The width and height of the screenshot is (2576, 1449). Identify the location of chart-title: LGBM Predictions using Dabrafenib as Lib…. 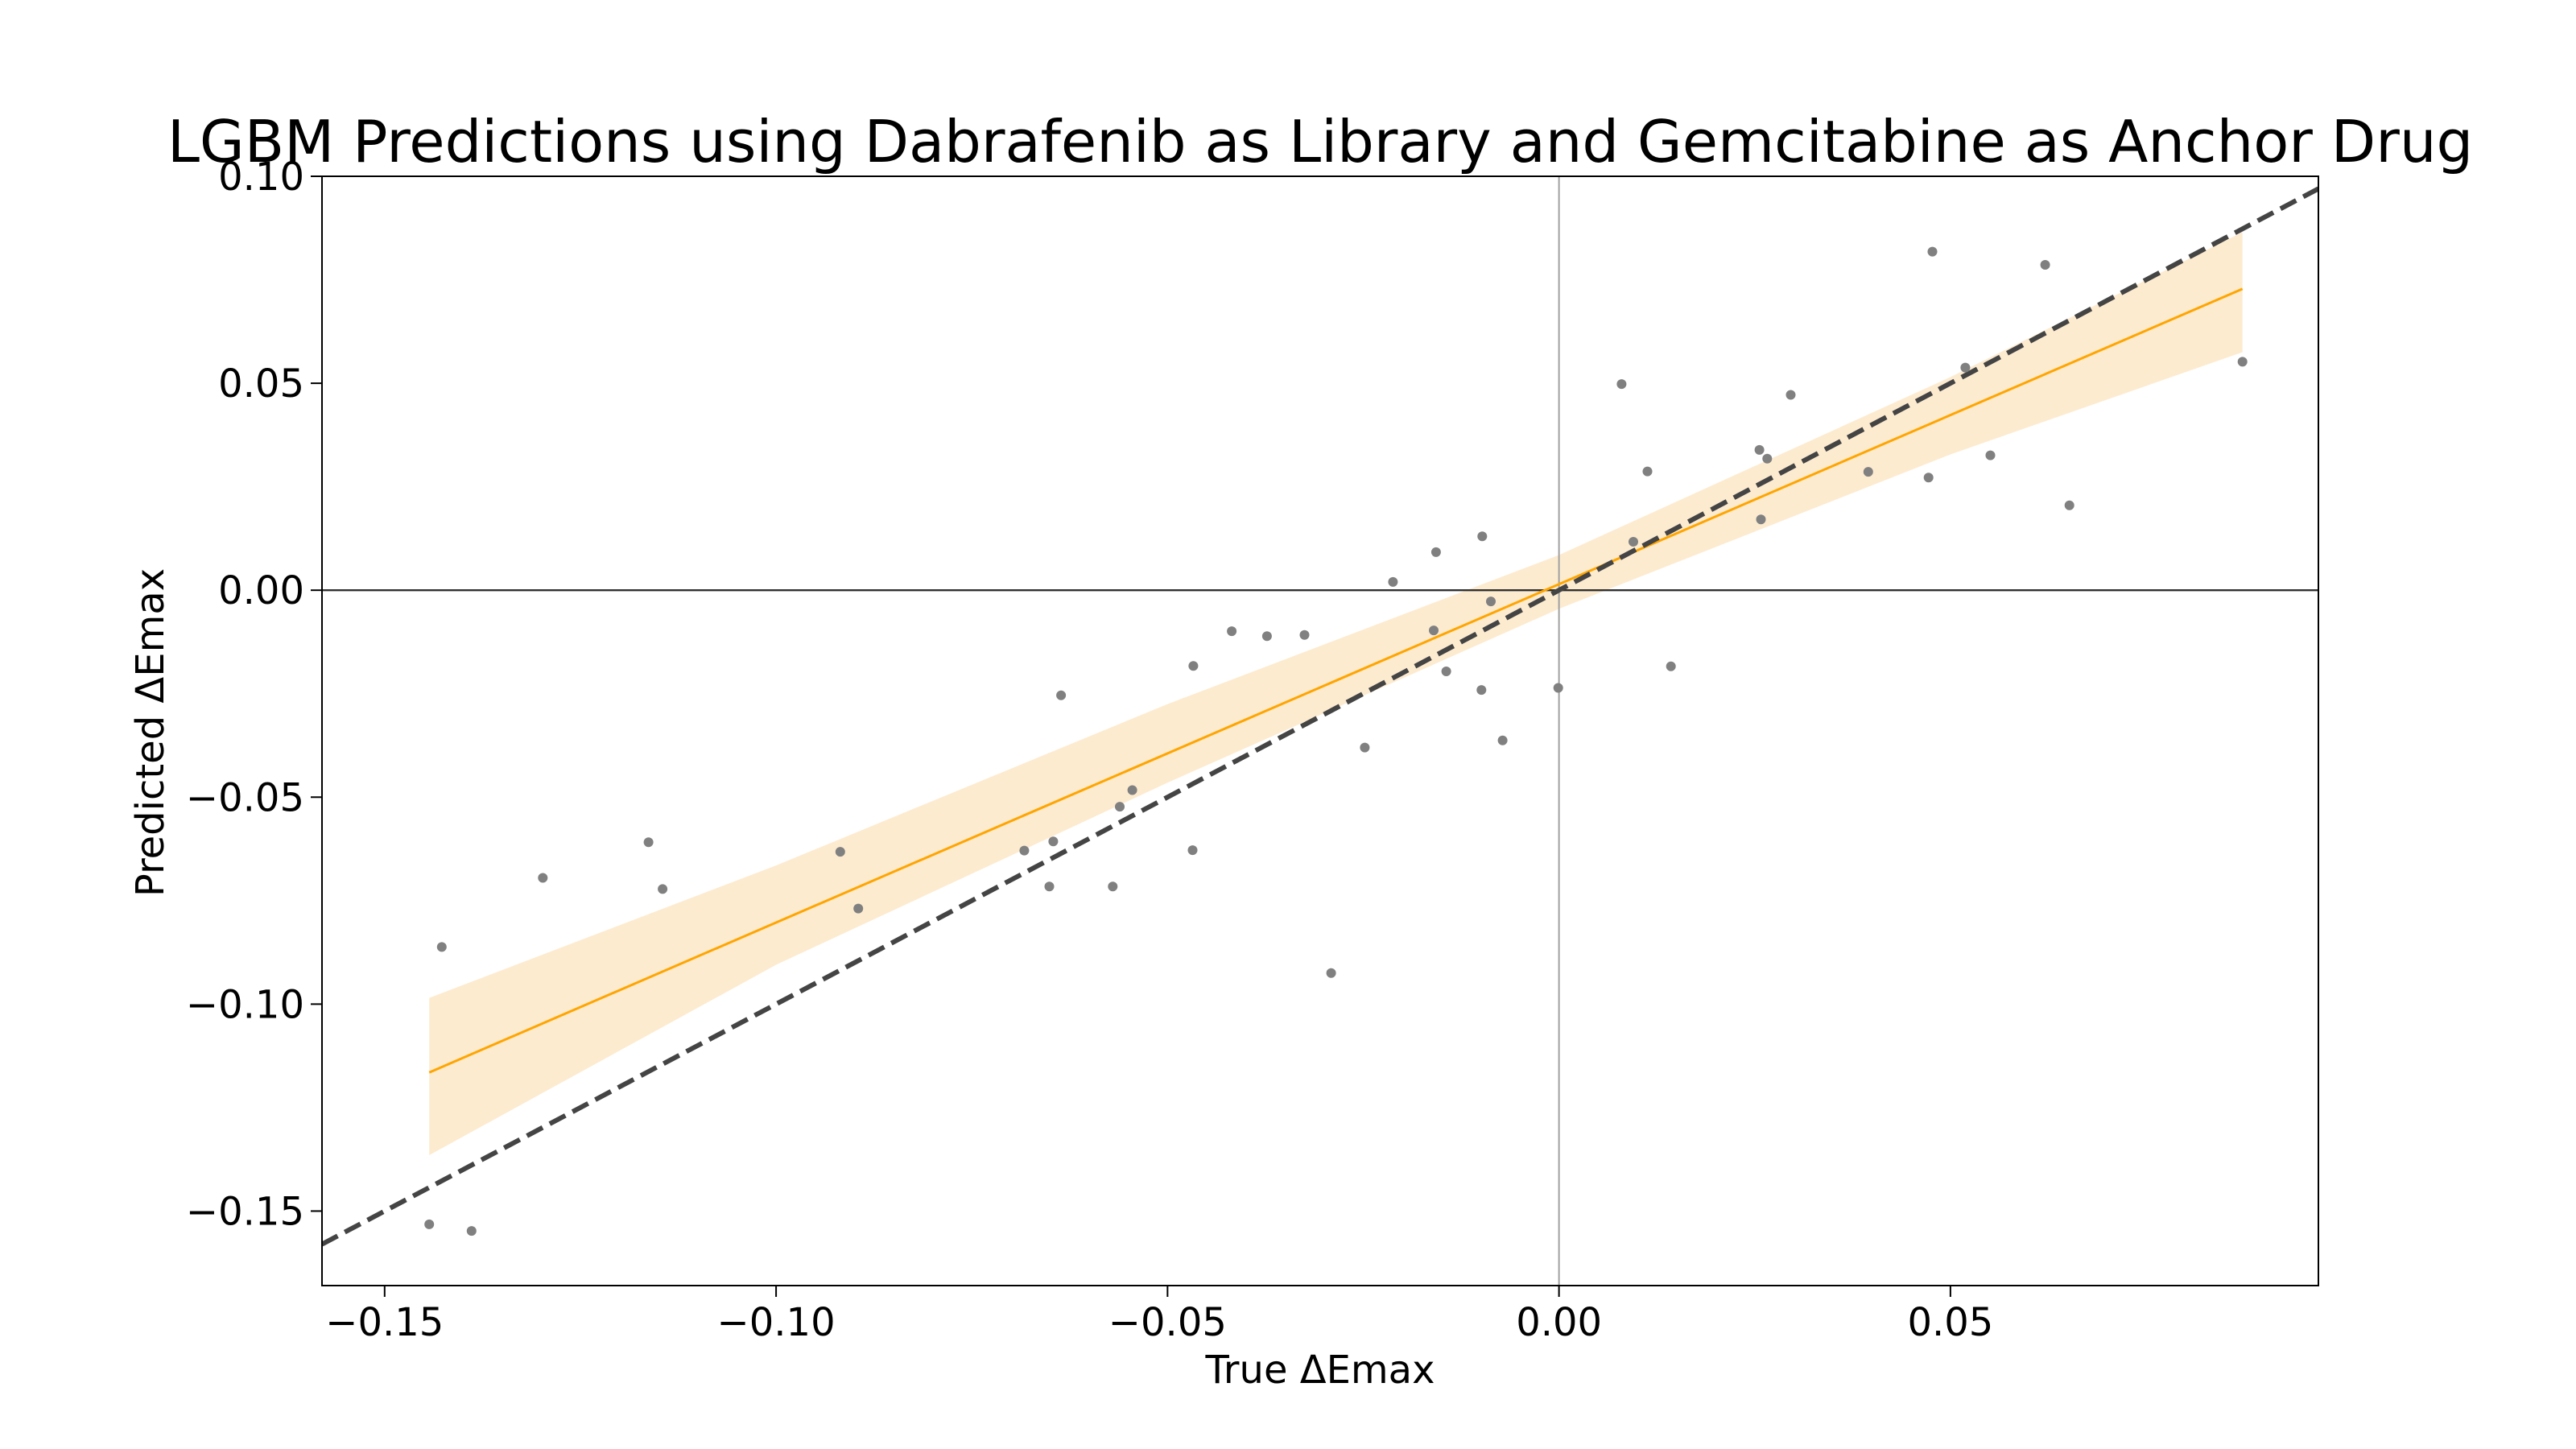
(1320, 141).